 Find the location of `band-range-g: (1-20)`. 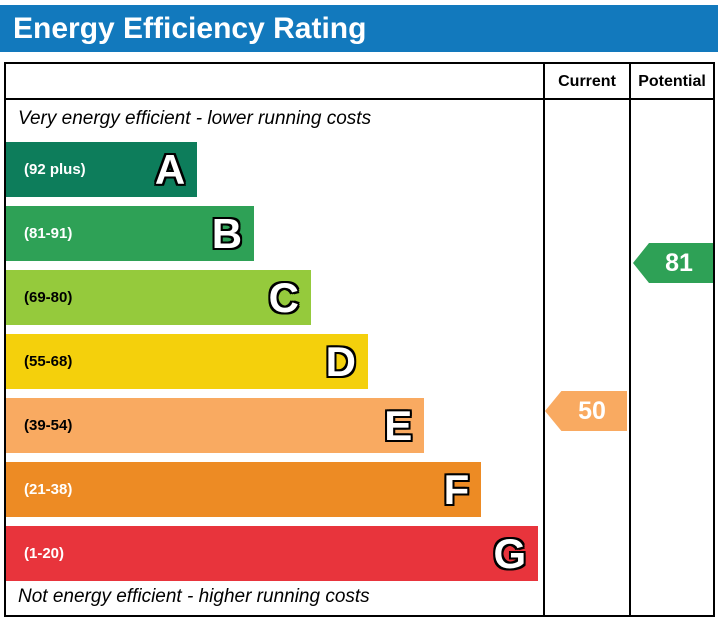

band-range-g: (1-20) is located at coordinates (44, 553).